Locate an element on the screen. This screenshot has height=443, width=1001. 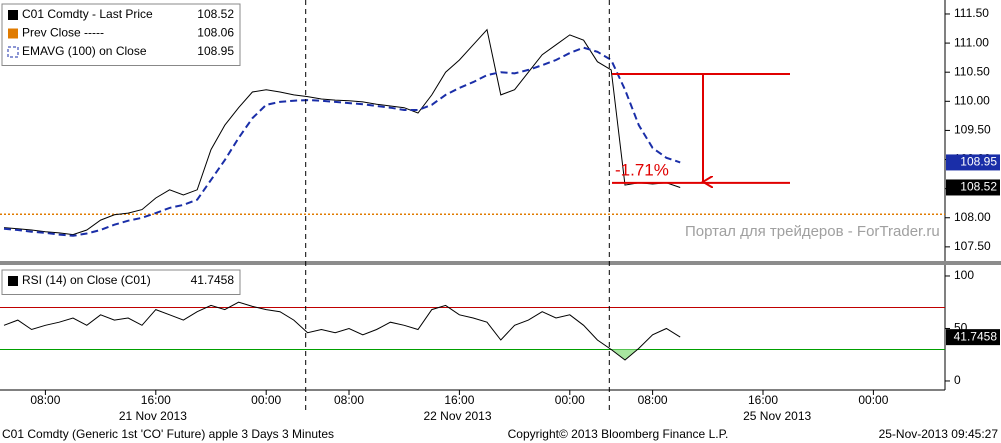
legend-label: EMAVG (100) on Close is located at coordinates (84, 51).